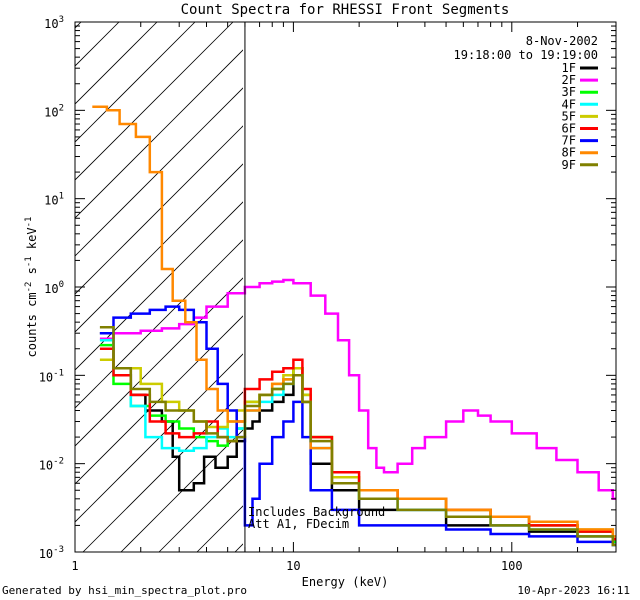 Image resolution: width=640 pixels, height=600 pixels. What do you see at coordinates (345, 582) in the screenshot?
I see `x-axis-label: Energy (keV)` at bounding box center [345, 582].